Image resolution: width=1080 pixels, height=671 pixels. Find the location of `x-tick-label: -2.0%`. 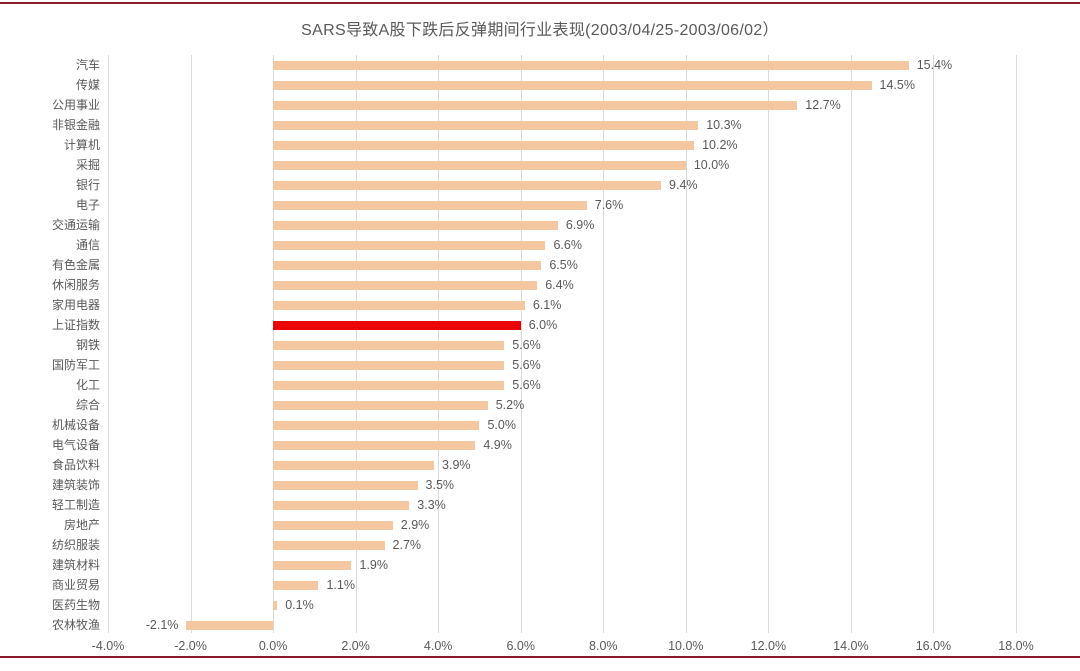

x-tick-label: -2.0% is located at coordinates (190, 646).